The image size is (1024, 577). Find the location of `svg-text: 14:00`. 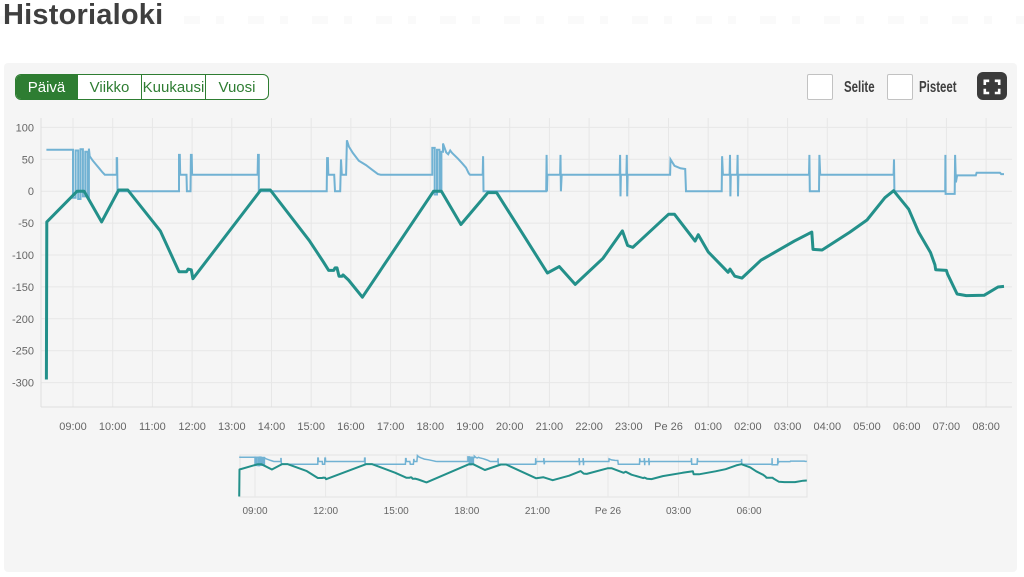

svg-text: 14:00 is located at coordinates (272, 427).